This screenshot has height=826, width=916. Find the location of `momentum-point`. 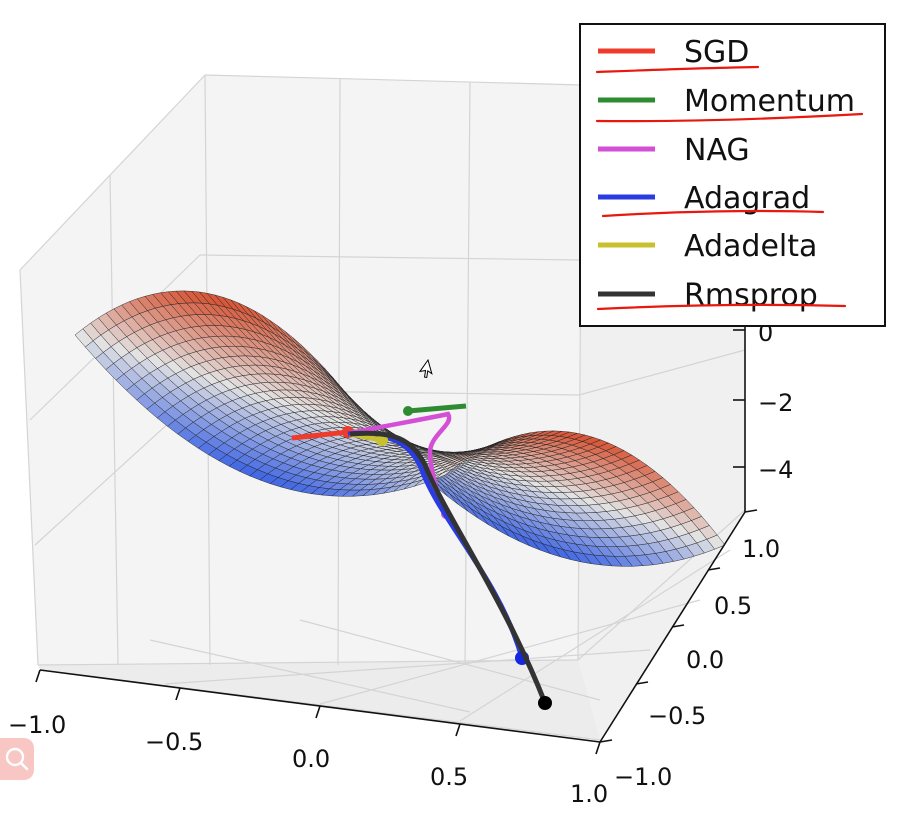

momentum-point is located at coordinates (408, 411).